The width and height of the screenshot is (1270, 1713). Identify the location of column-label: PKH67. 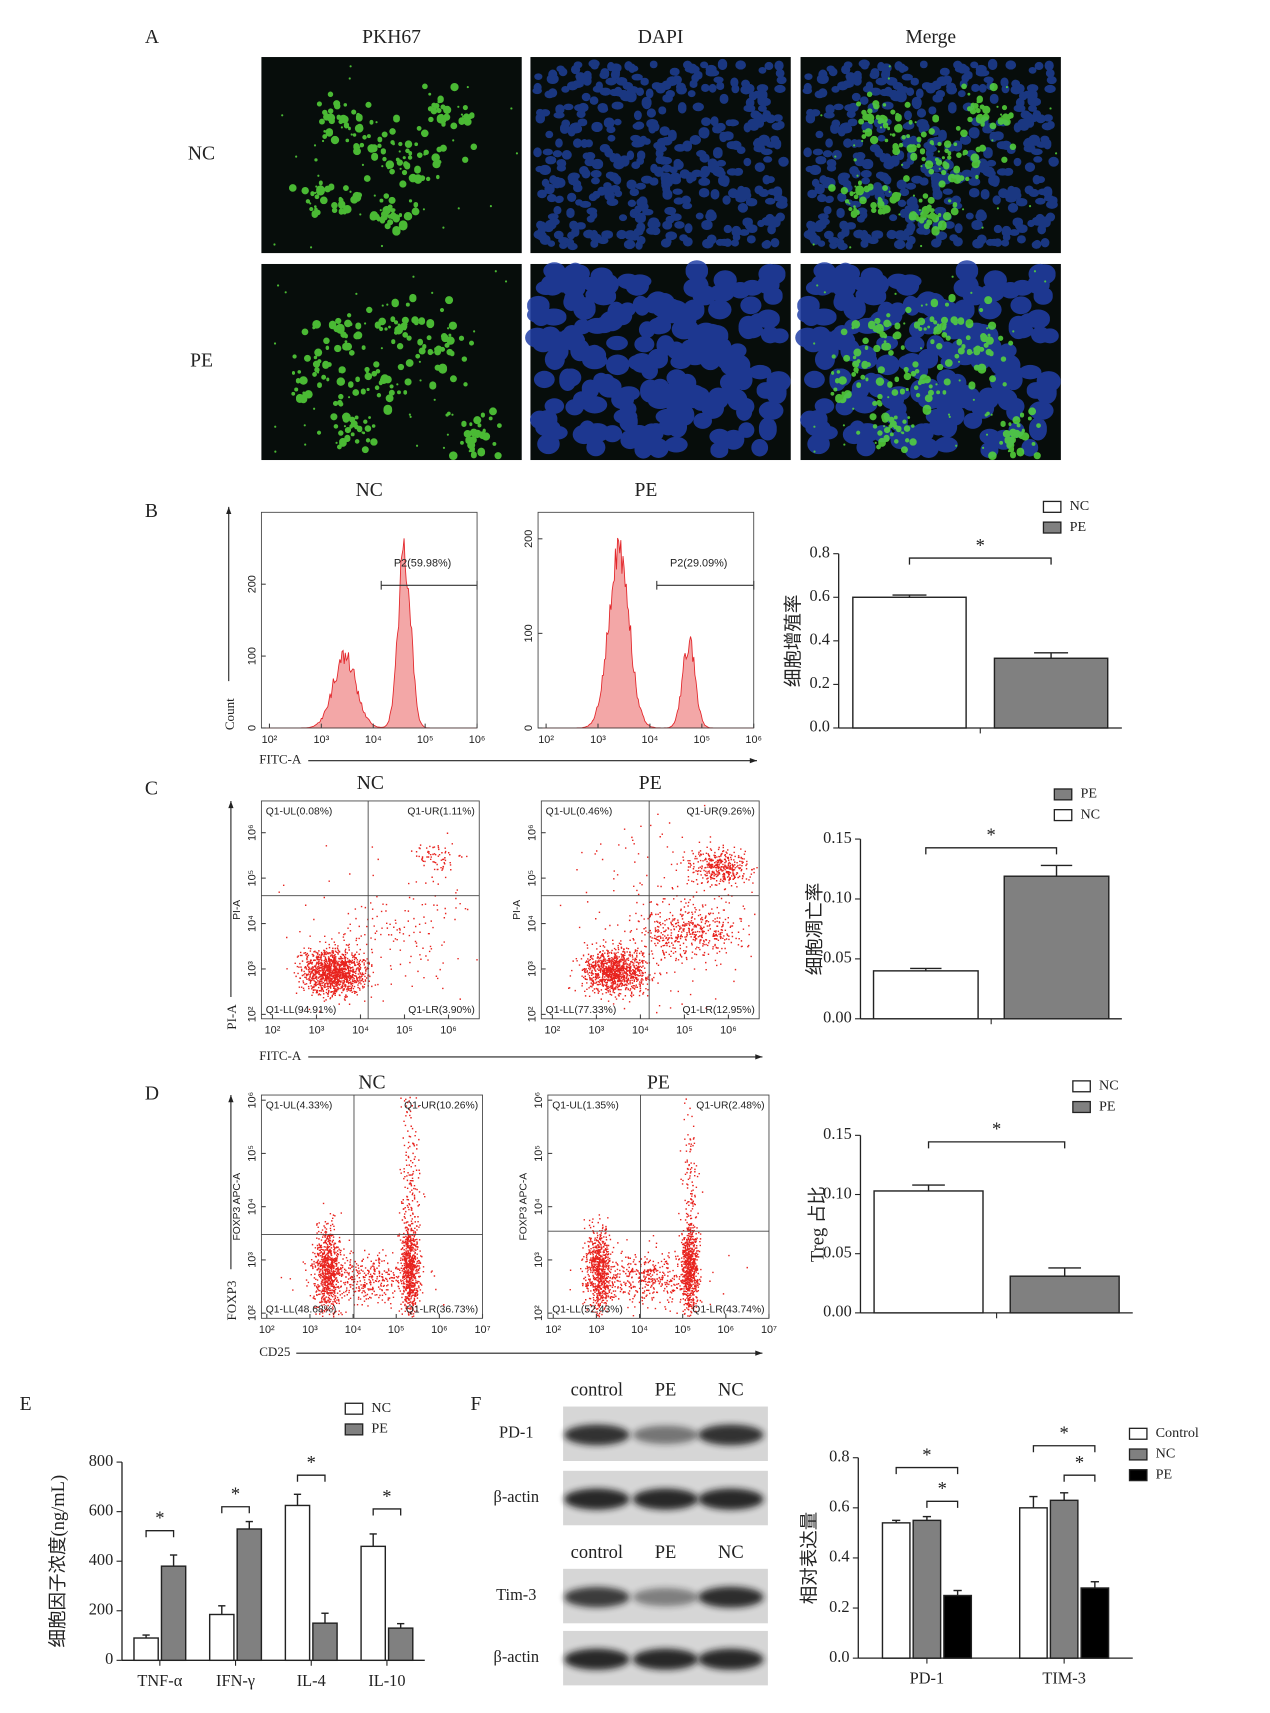
(391, 37).